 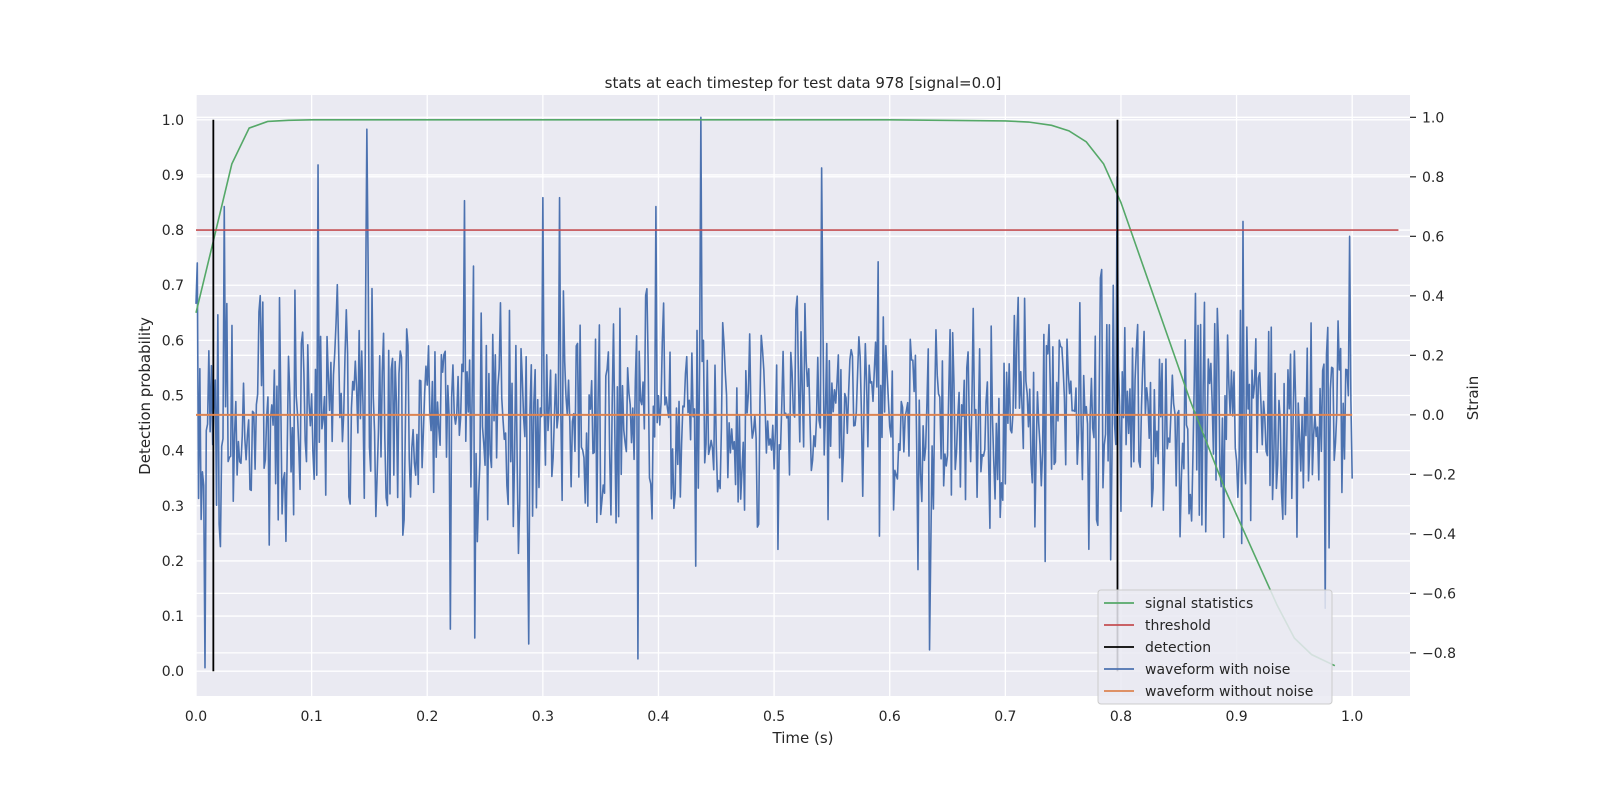 What do you see at coordinates (173, 121) in the screenshot?
I see `y-tick-label: 1.0` at bounding box center [173, 121].